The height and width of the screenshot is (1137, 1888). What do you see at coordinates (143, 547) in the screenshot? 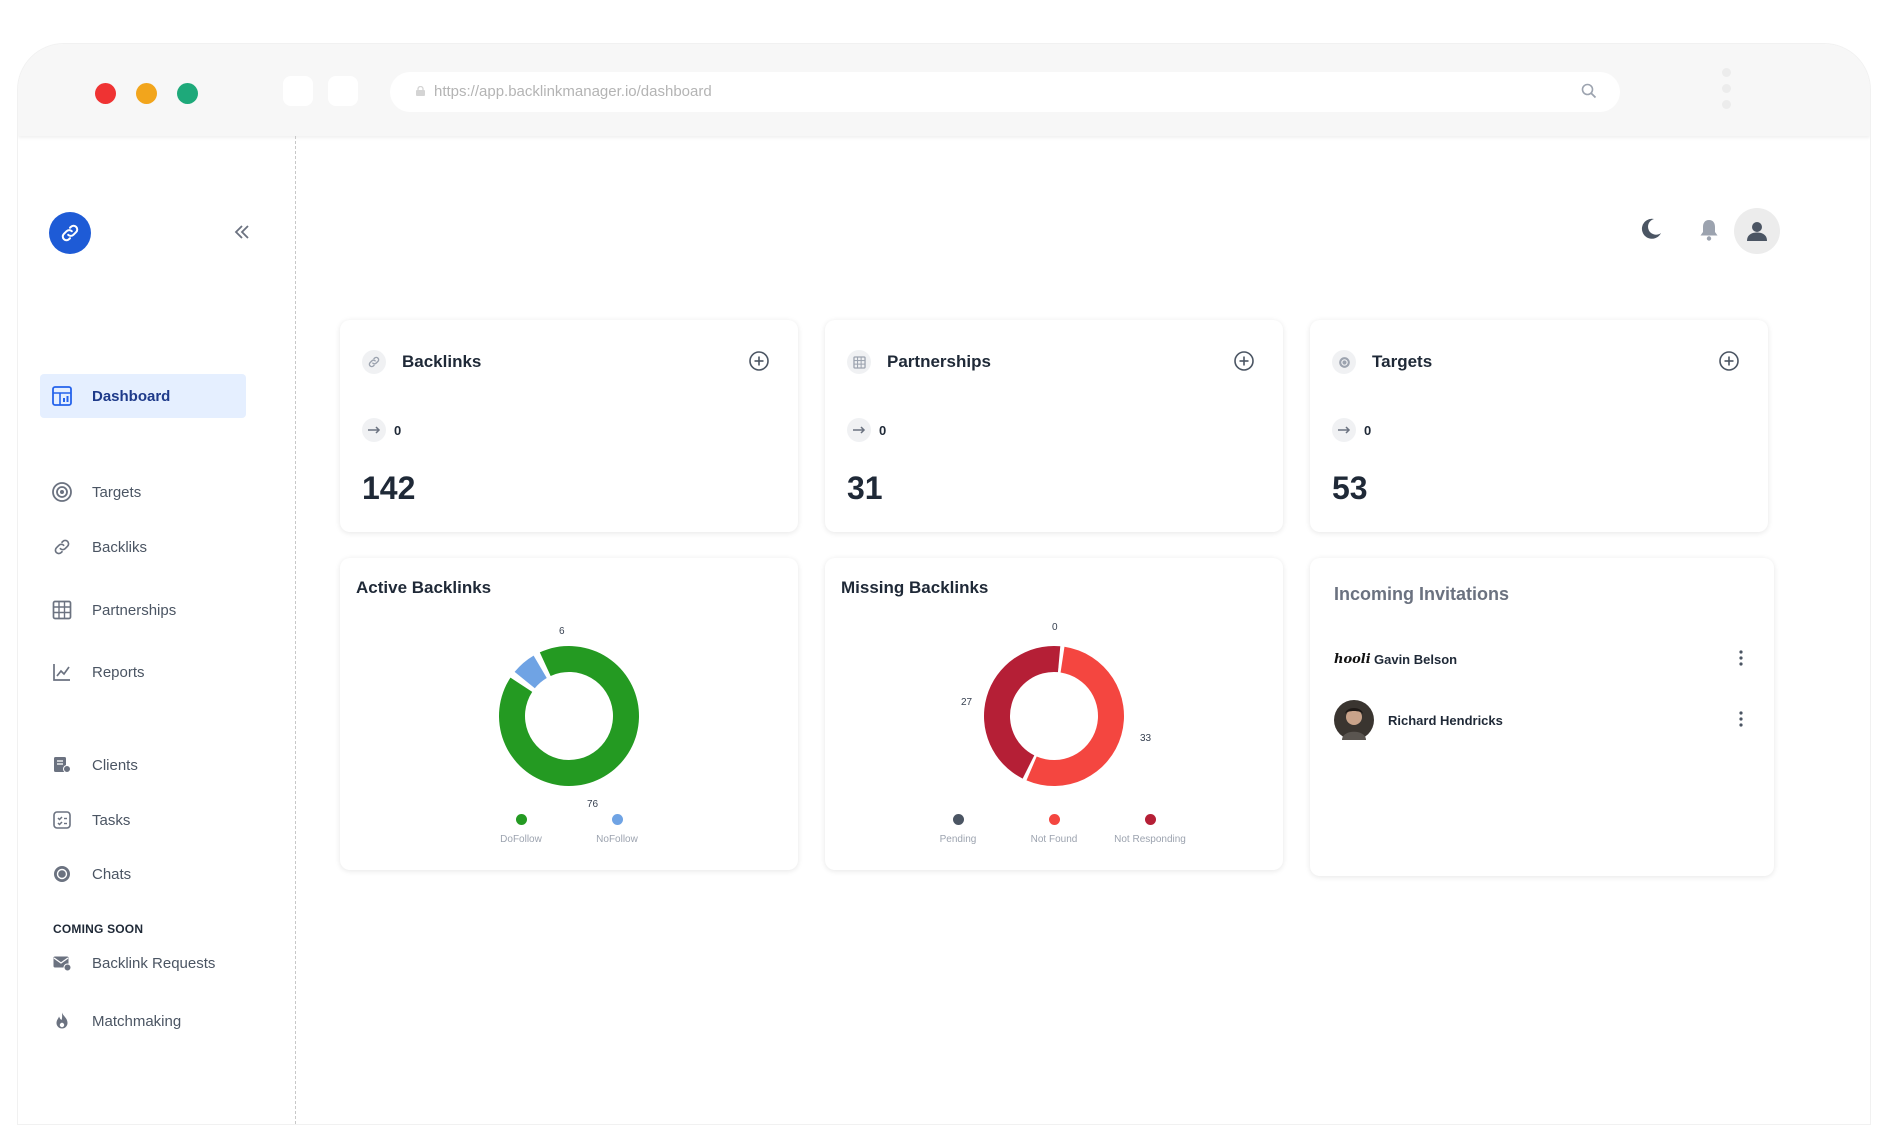
I see `sidebar-item-backlinks: Backliks` at bounding box center [143, 547].